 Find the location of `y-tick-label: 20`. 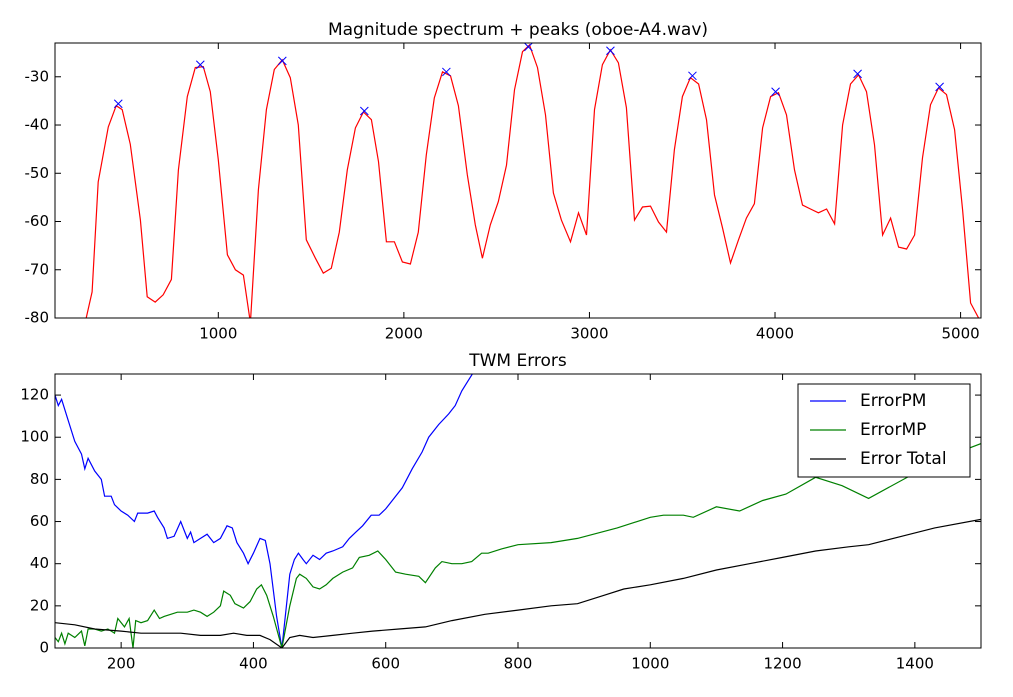

y-tick-label: 20 is located at coordinates (39, 605).